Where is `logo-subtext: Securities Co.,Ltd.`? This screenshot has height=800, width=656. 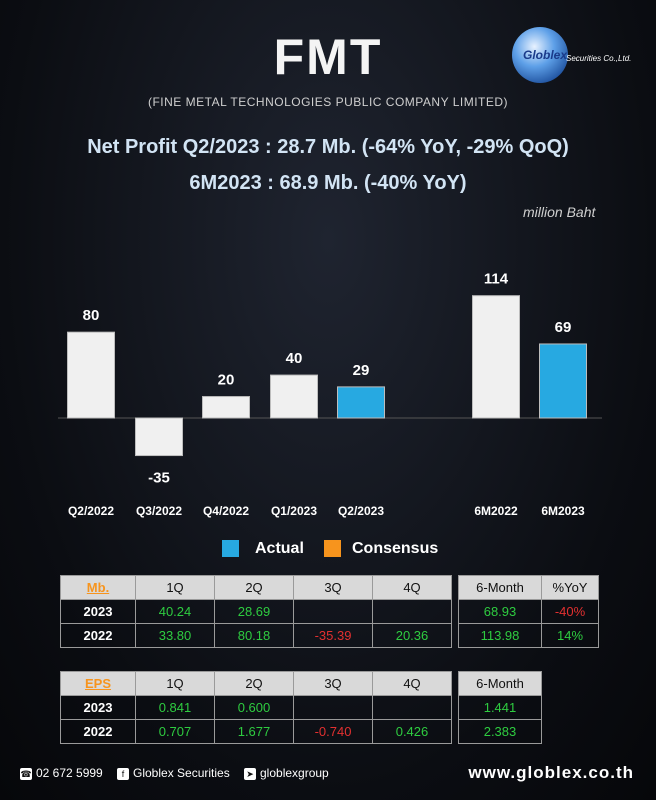
logo-subtext: Securities Co.,Ltd. is located at coordinates (599, 58).